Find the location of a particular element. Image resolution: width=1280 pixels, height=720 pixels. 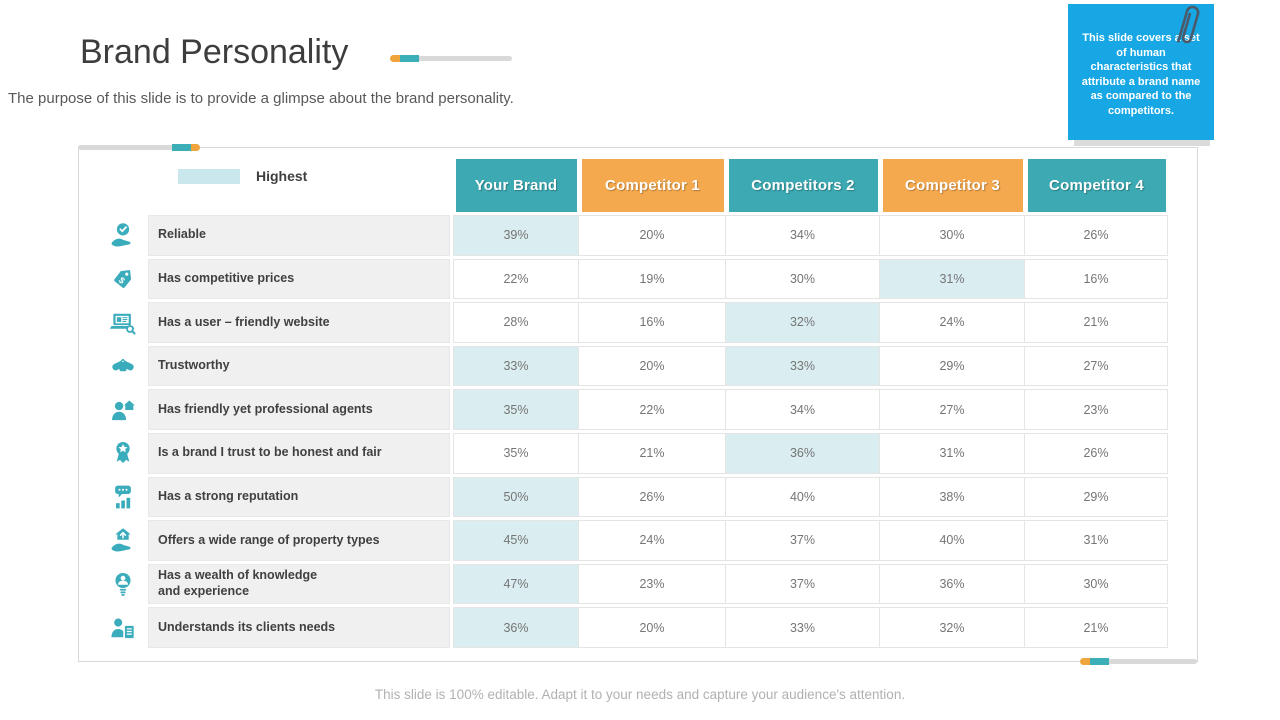

value-cell: 27% is located at coordinates (952, 409).